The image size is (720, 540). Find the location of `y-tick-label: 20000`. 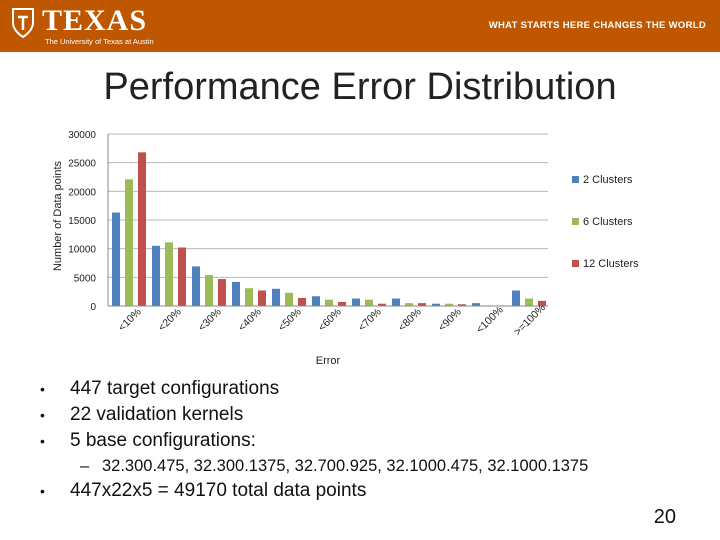

y-tick-label: 20000 is located at coordinates (82, 192).